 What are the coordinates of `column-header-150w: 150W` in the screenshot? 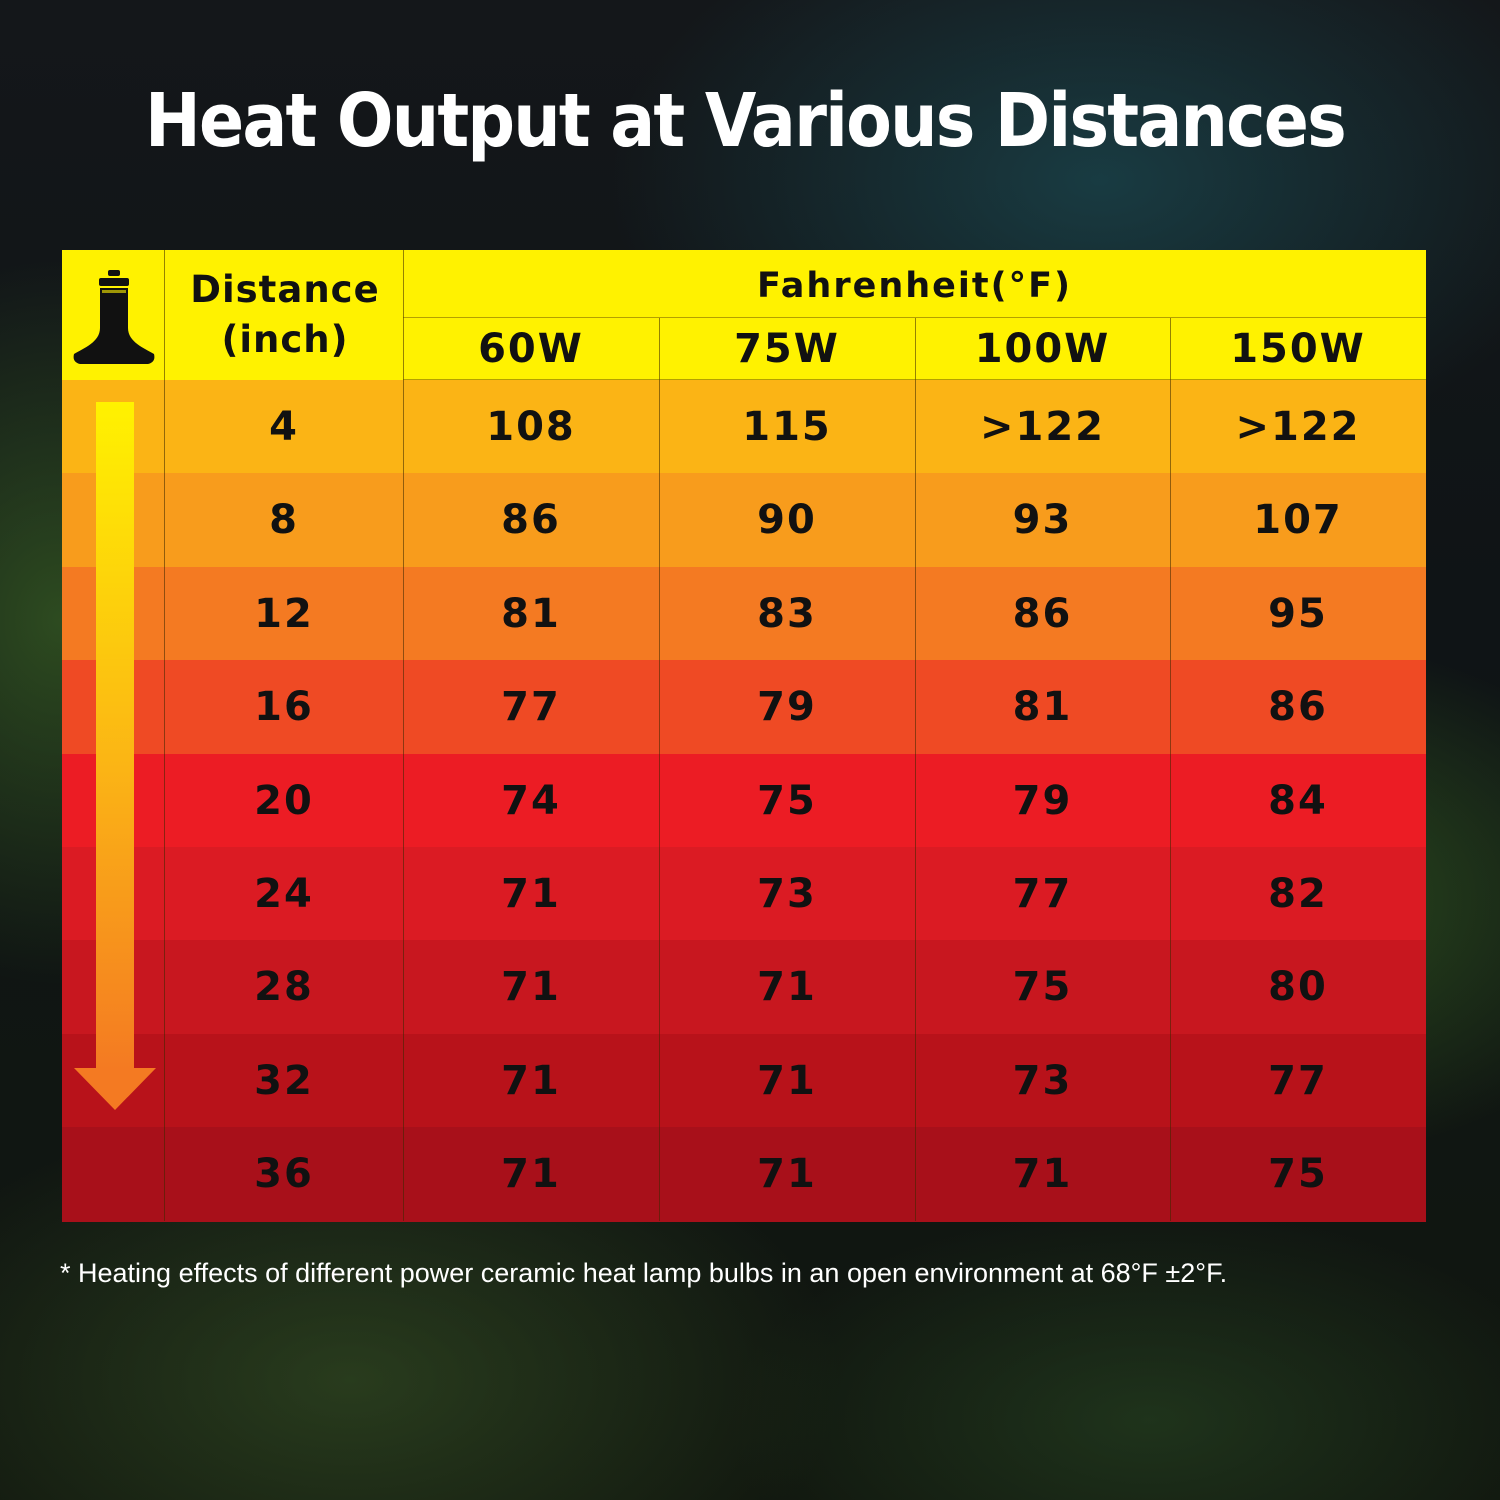 It's located at (1298, 349).